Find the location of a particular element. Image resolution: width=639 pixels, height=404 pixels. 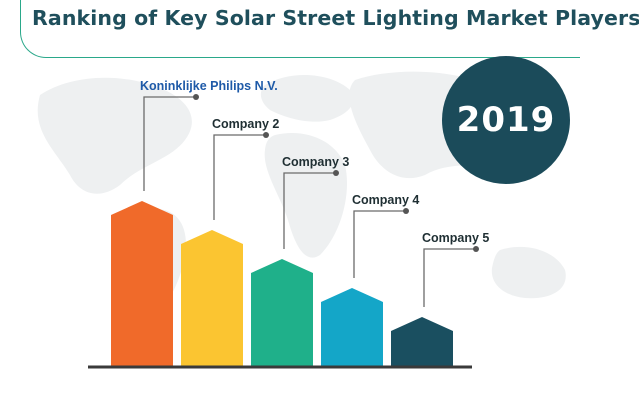

category-label-4: Company 4 is located at coordinates (385, 200).